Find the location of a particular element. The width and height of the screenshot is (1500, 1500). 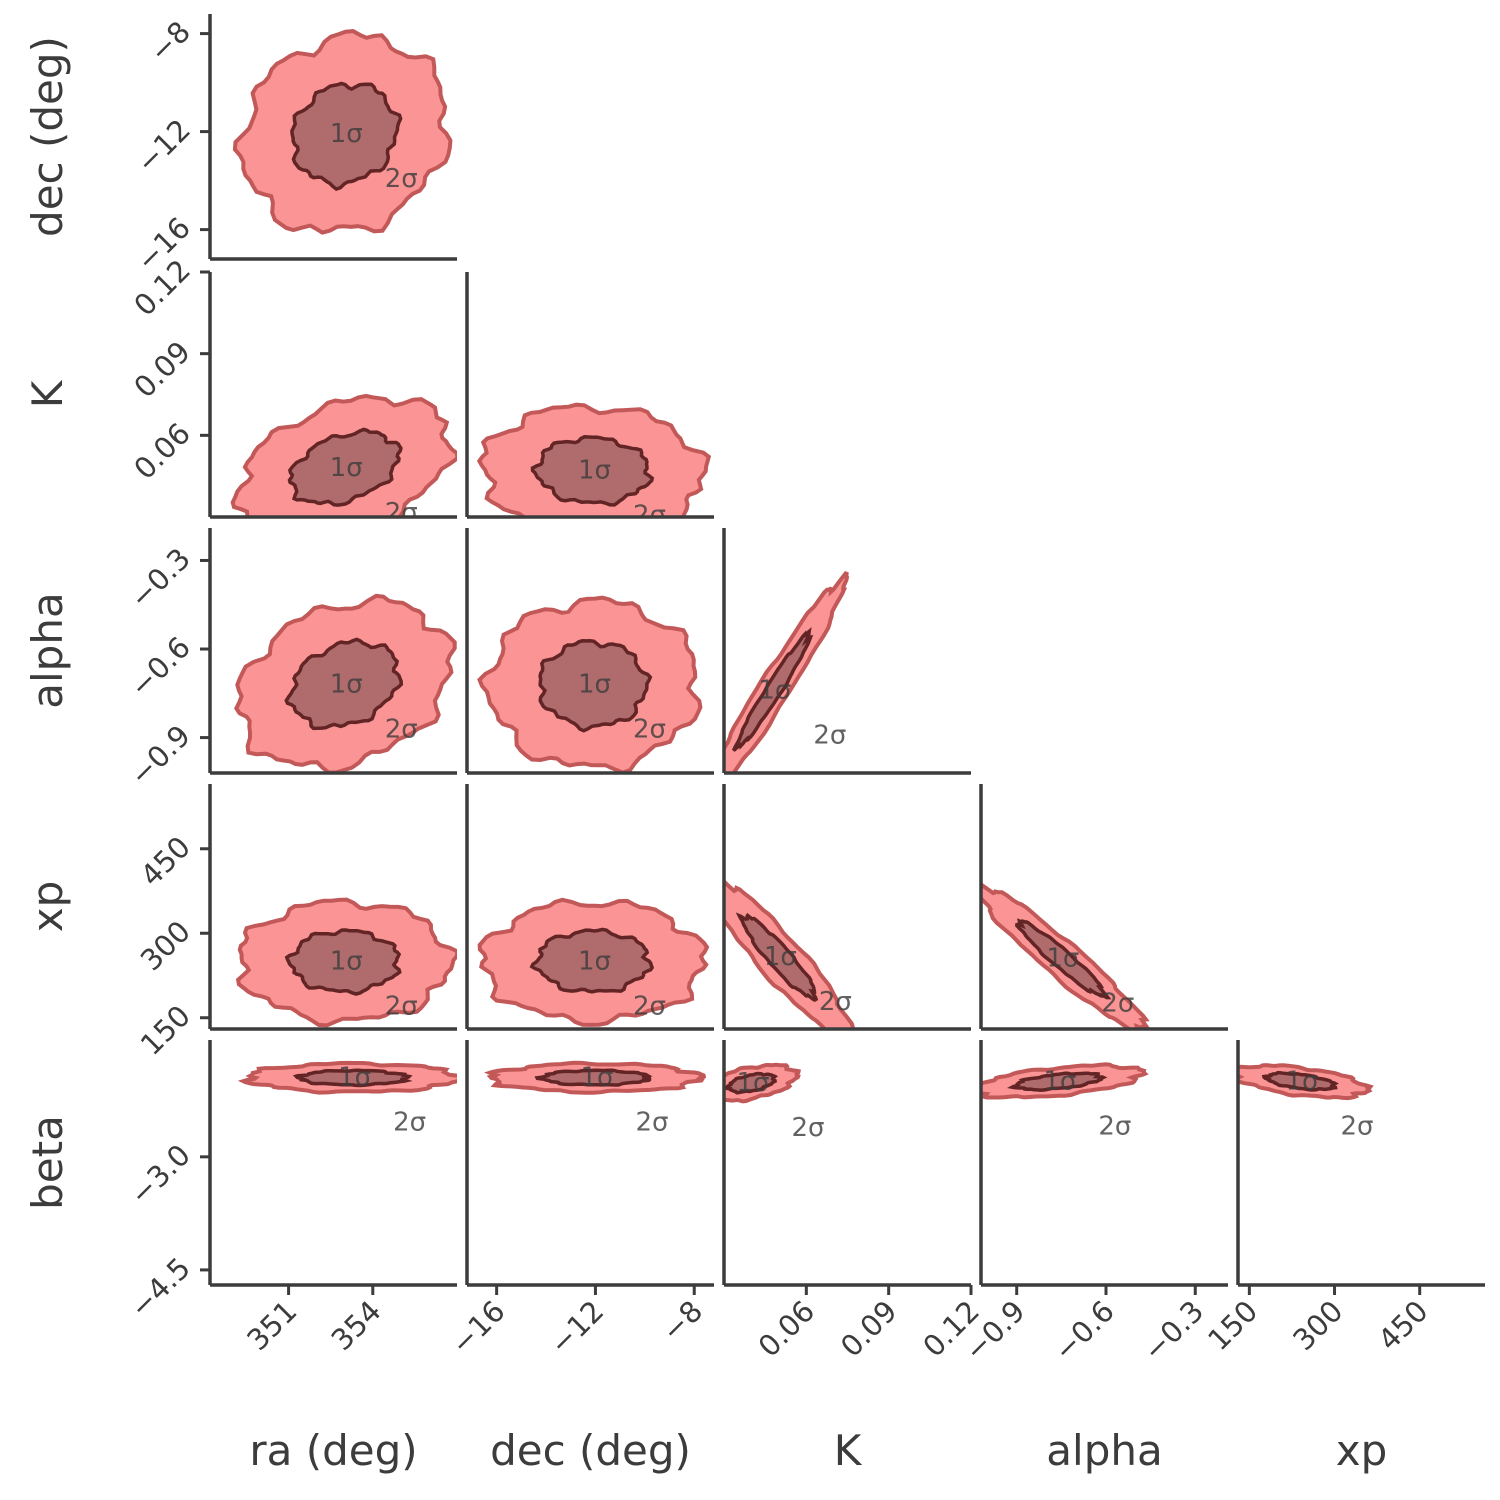

panel-xp-vs-ra: 1σ 2σ is located at coordinates (346, 962).